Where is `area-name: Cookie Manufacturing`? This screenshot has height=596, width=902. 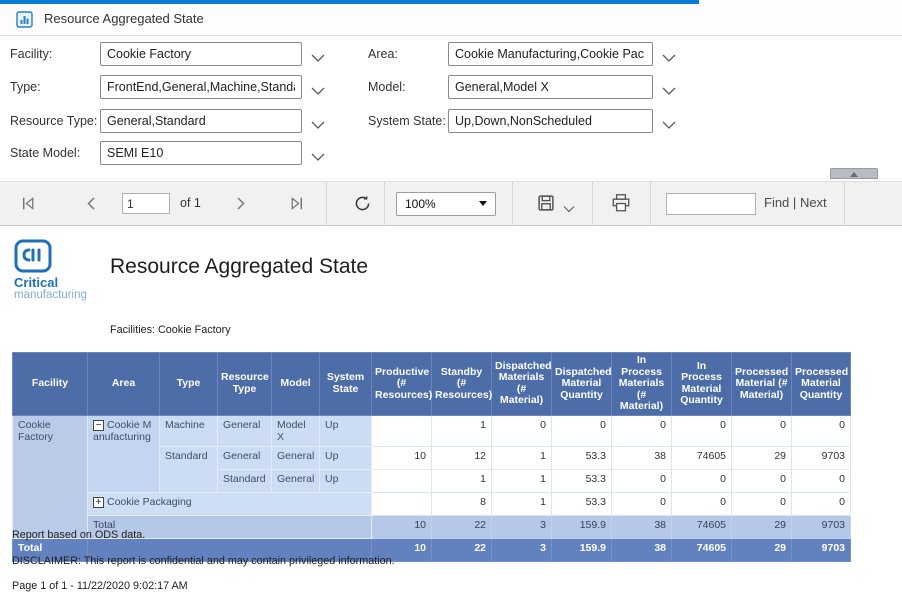 area-name: Cookie Manufacturing is located at coordinates (122, 430).